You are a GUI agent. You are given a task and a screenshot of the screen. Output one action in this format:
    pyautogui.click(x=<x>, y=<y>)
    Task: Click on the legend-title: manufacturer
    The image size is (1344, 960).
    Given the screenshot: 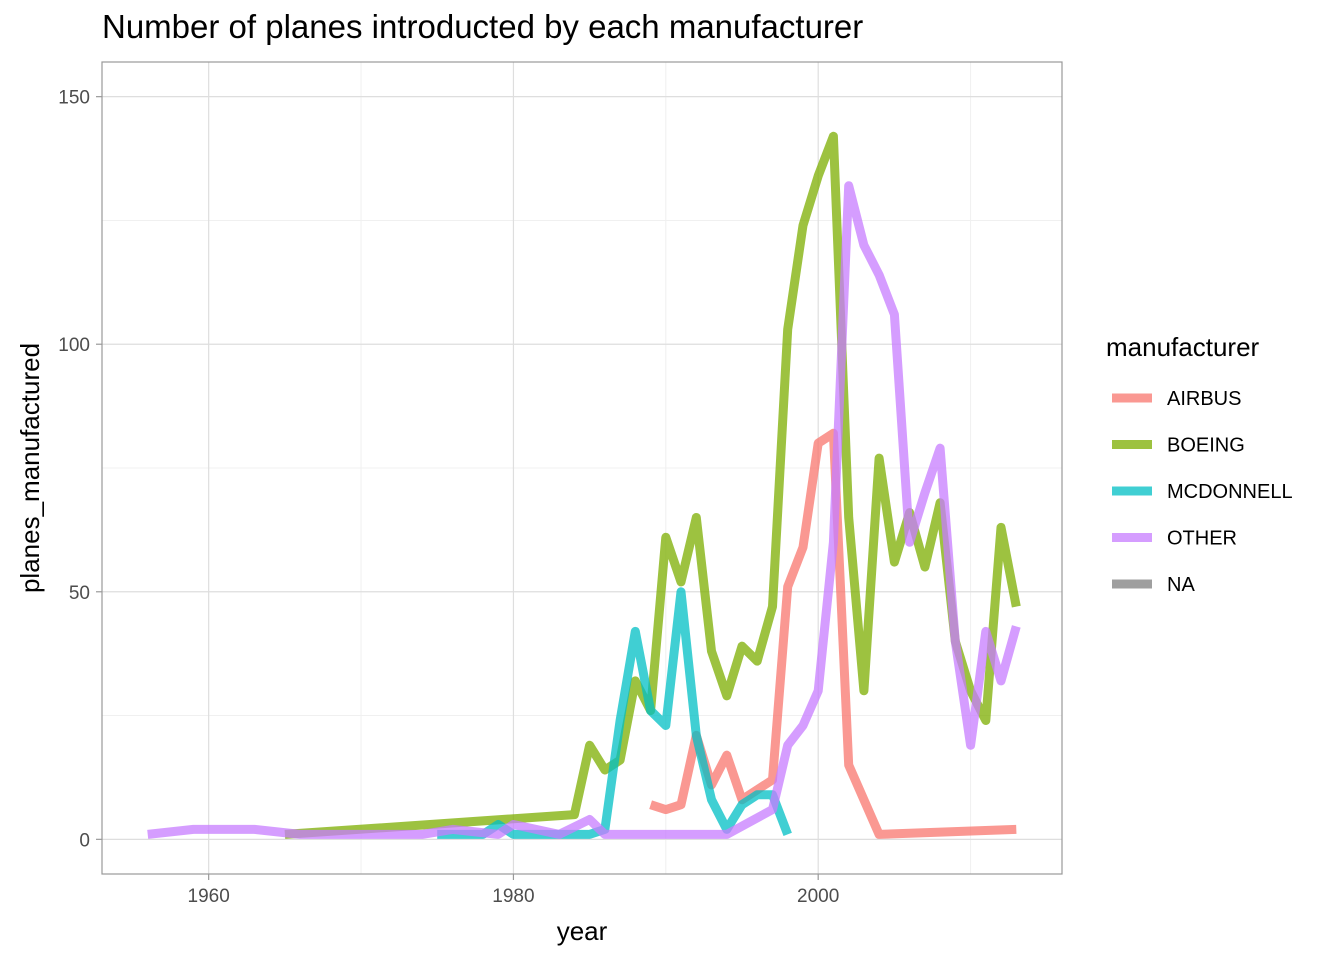 What is the action you would take?
    pyautogui.click(x=1183, y=347)
    